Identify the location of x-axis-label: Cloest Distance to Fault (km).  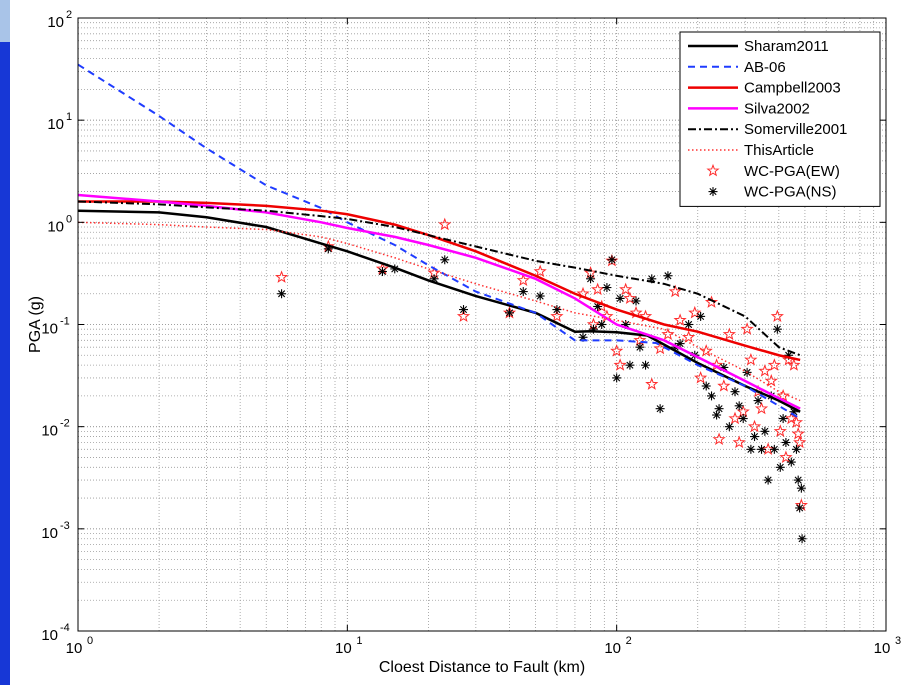
(482, 667).